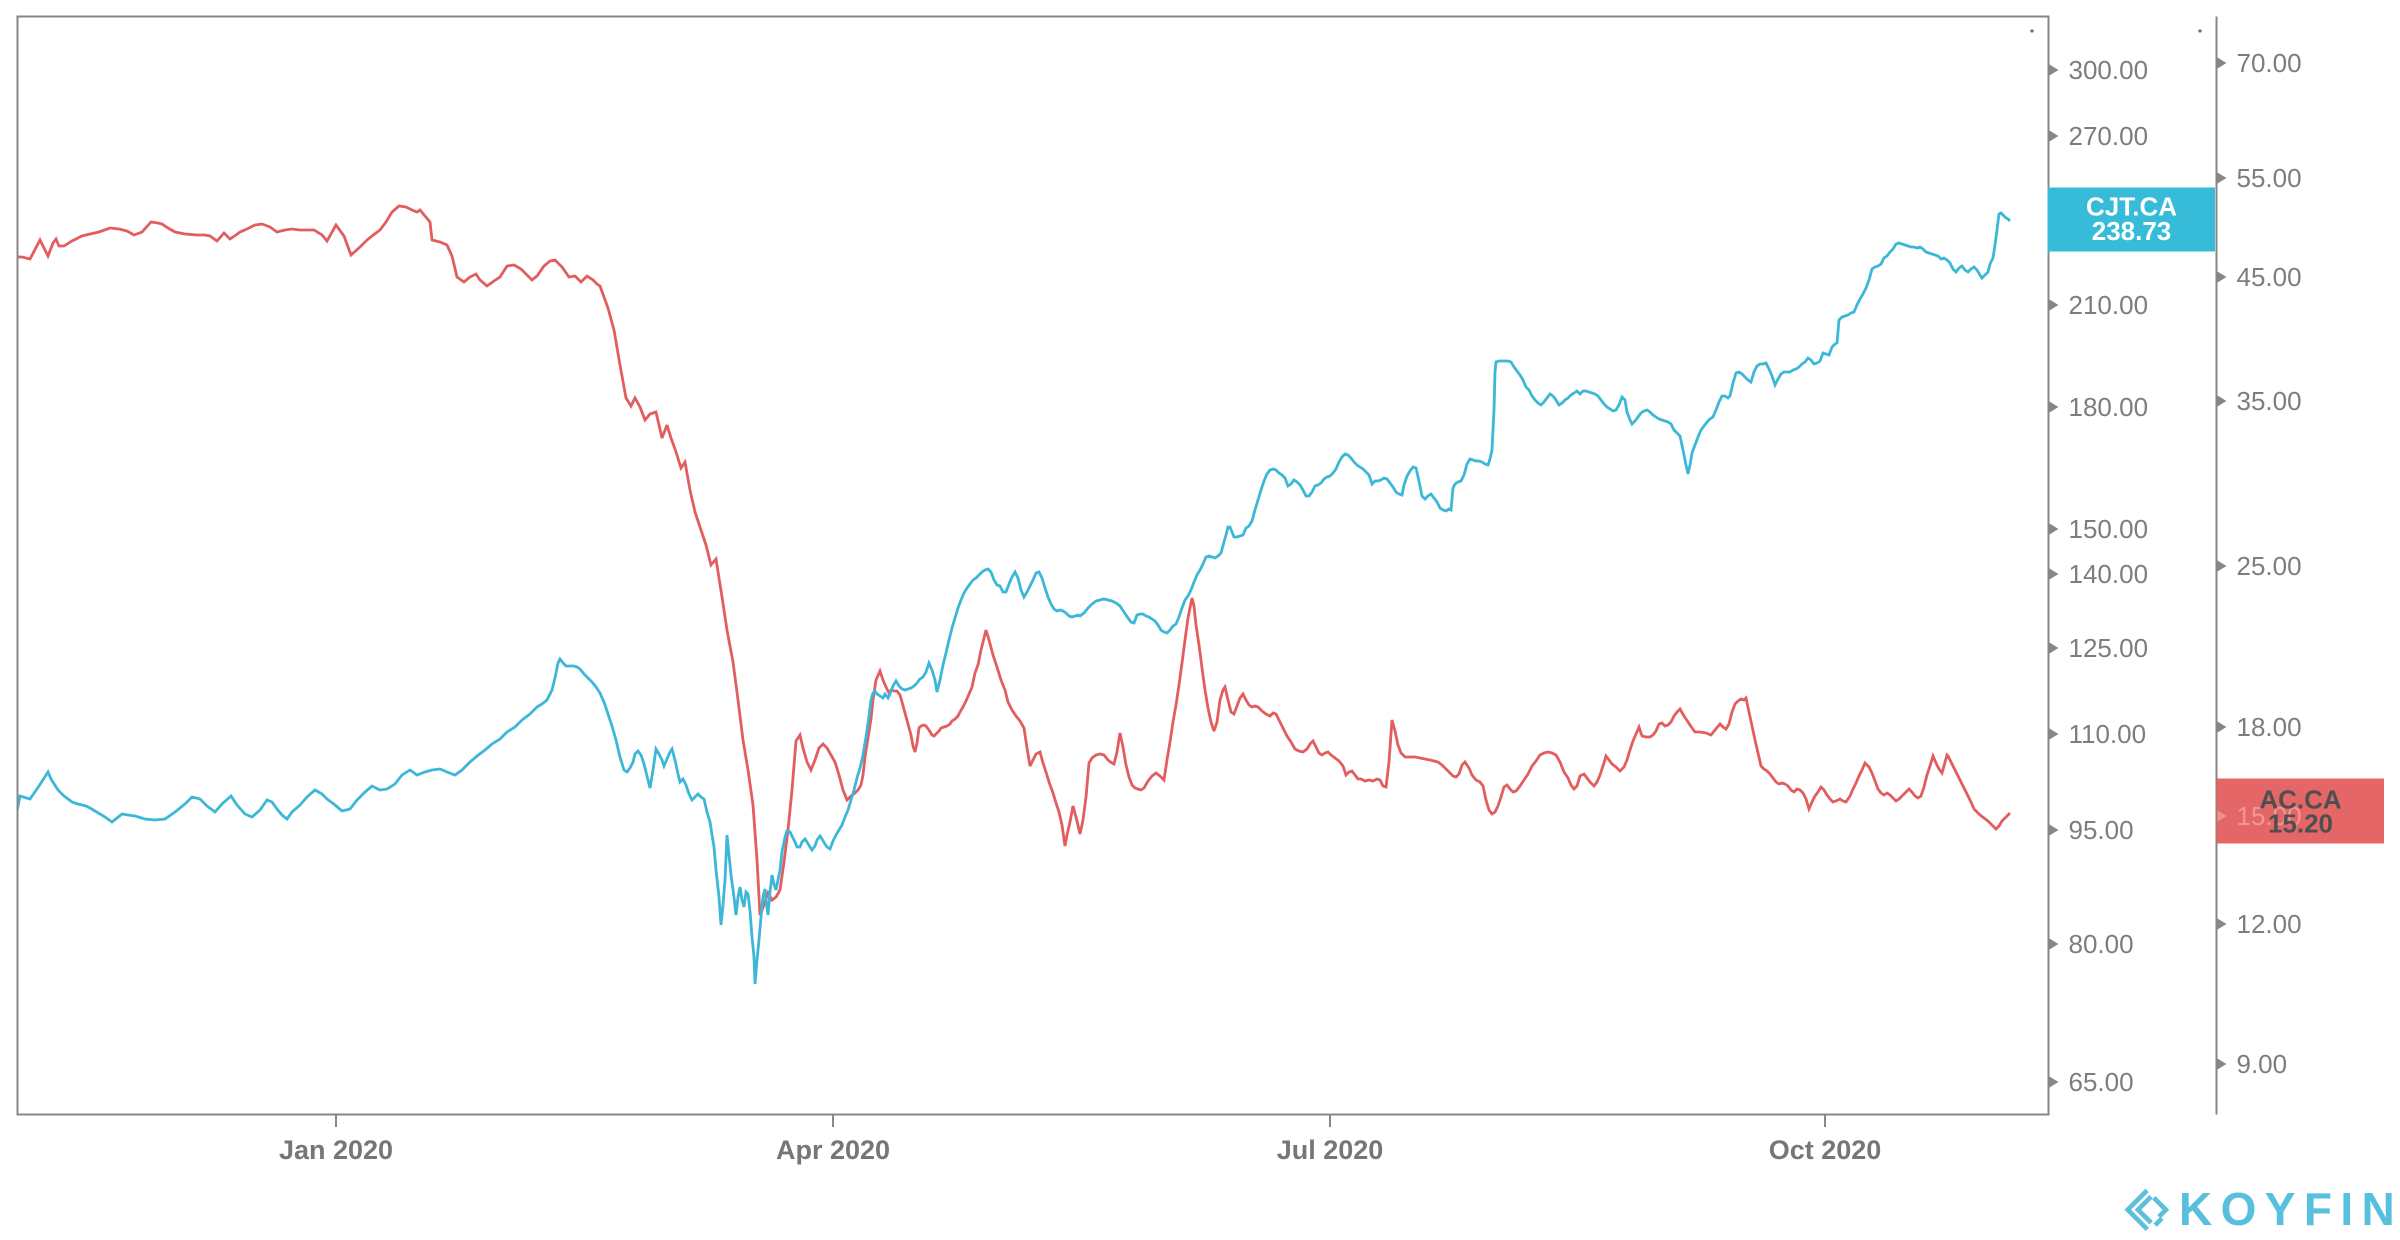 The height and width of the screenshot is (1240, 2400). I want to click on svg-text: 270.00, so click(2109, 136).